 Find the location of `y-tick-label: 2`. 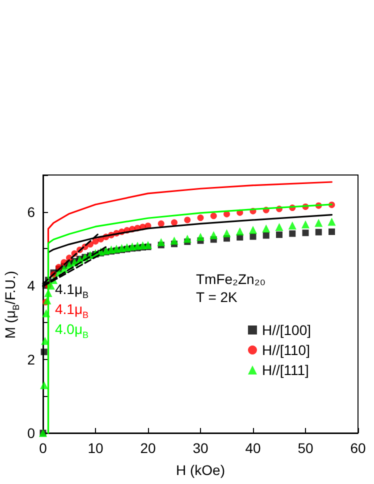

y-tick-label: 2 is located at coordinates (31, 359).